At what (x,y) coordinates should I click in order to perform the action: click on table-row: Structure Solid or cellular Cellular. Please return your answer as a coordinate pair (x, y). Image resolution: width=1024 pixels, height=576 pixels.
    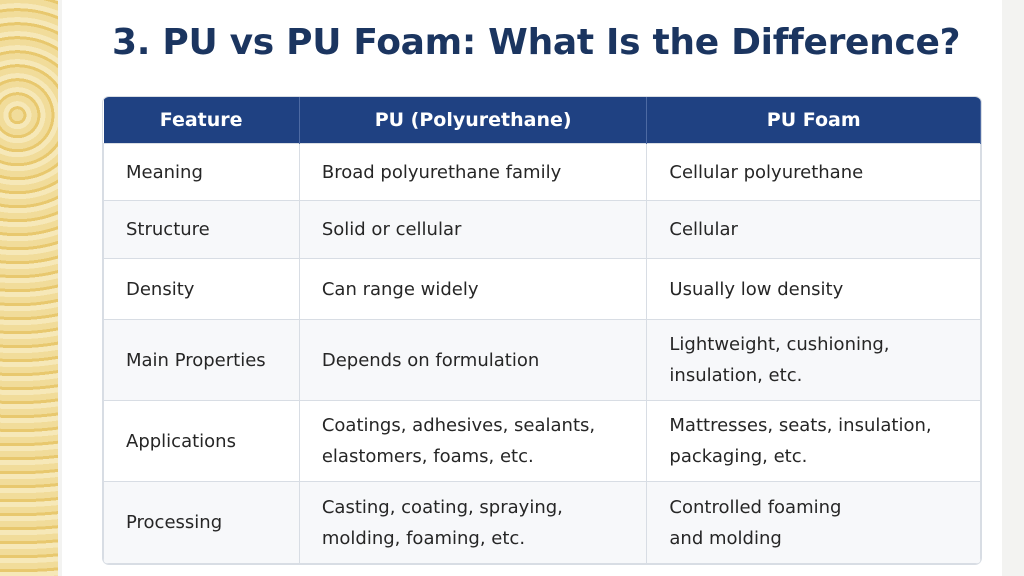
    Looking at the image, I should click on (542, 229).